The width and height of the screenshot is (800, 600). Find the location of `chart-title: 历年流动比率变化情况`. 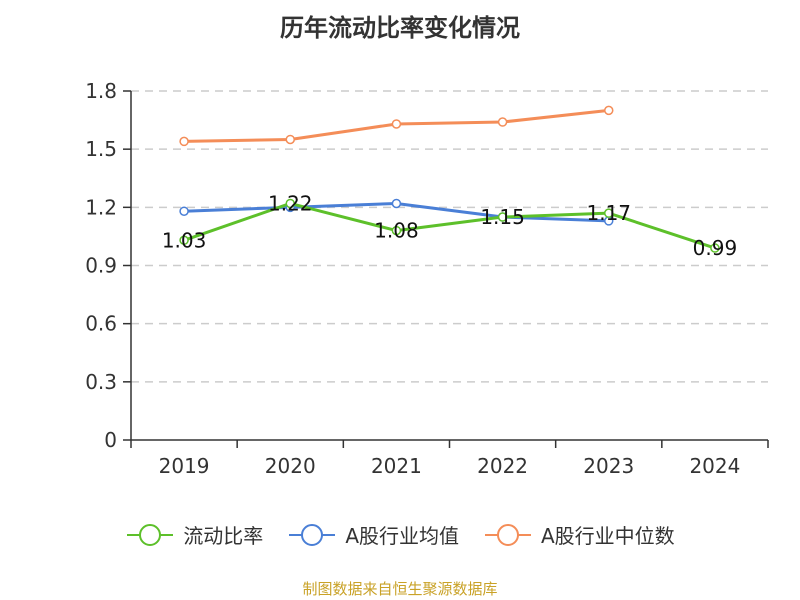

chart-title: 历年流动比率变化情况 is located at coordinates (400, 28).